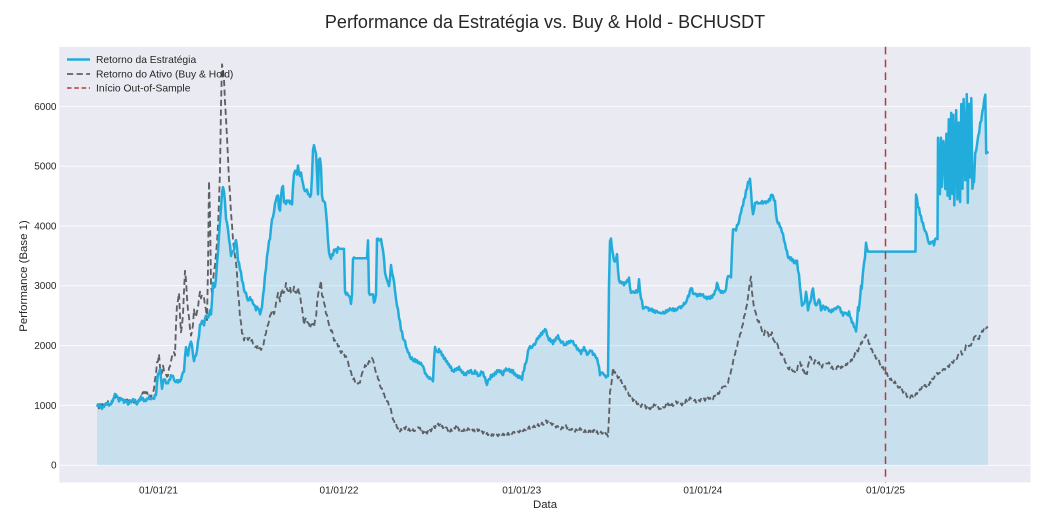 The height and width of the screenshot is (528, 1055). I want to click on svg-text: 01/01/25, so click(885, 491).